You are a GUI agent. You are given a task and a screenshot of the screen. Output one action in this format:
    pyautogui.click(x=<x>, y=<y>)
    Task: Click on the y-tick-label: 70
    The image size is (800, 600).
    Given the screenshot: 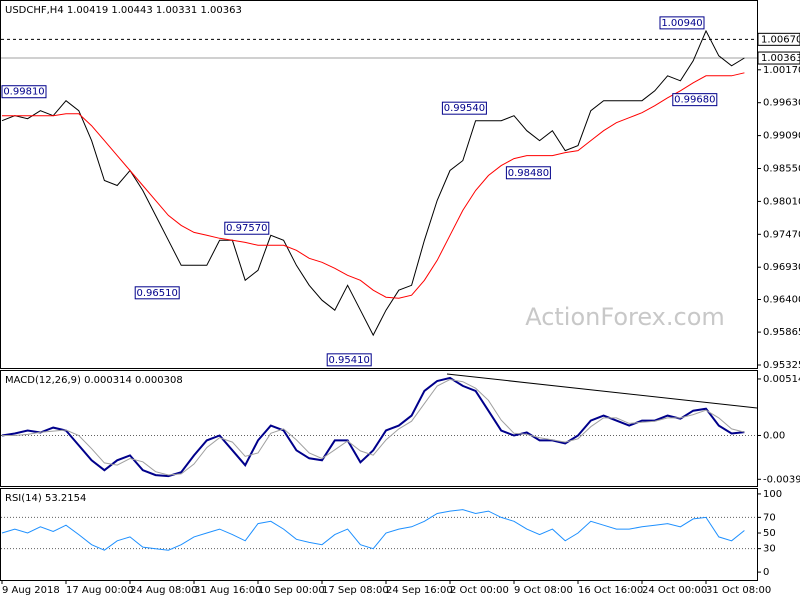 What is the action you would take?
    pyautogui.click(x=769, y=517)
    